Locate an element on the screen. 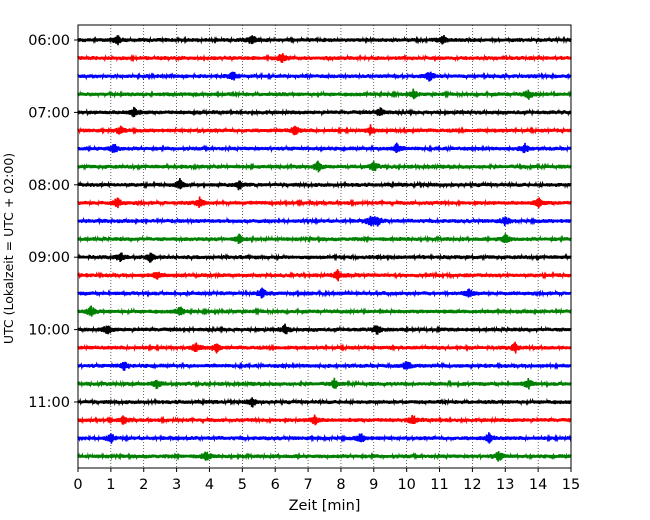 The image size is (650, 520). x-tick-label: 2 is located at coordinates (143, 485).